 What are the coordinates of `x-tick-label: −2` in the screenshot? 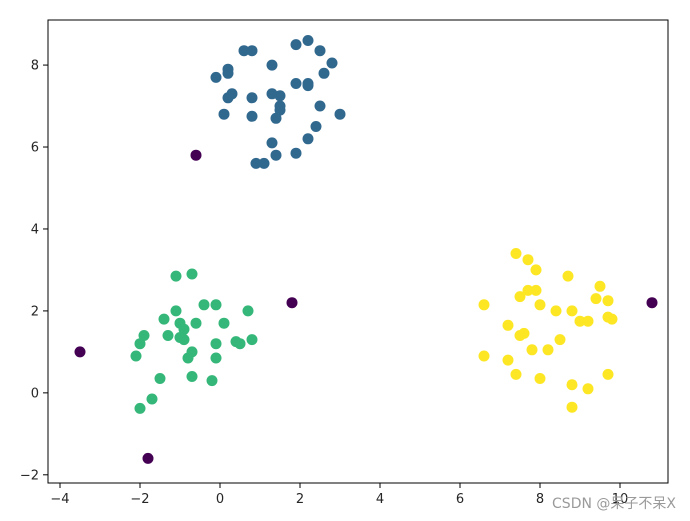 It's located at (139, 499).